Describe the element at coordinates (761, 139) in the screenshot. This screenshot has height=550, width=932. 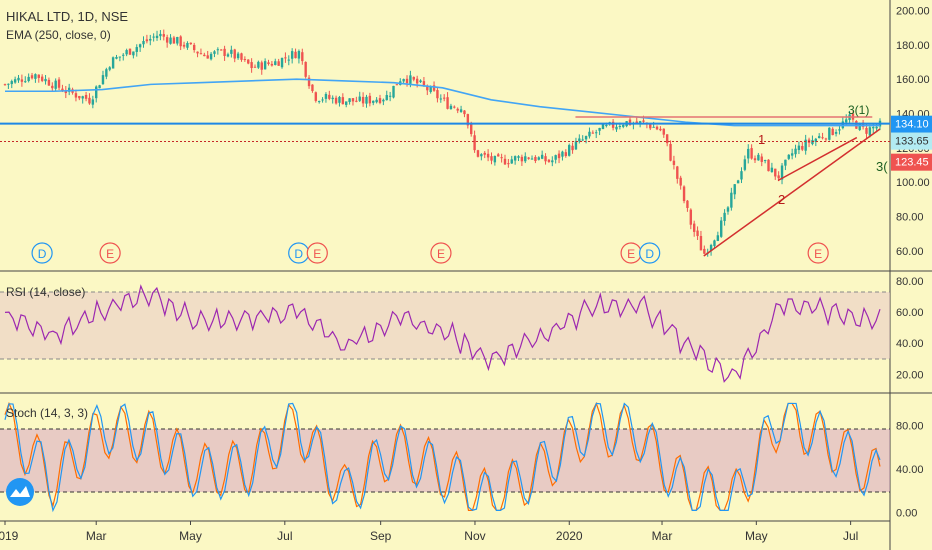
I see `wave-label-1: 1` at that location.